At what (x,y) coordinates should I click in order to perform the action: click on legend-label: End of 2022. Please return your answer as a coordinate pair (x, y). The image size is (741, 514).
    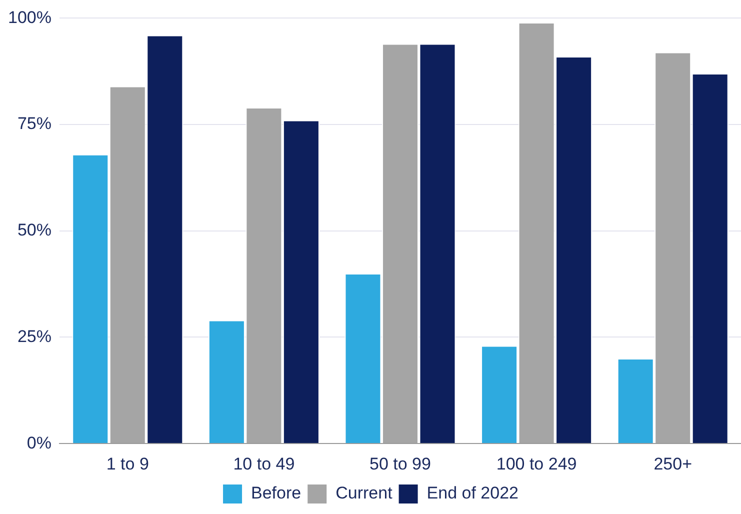
    Looking at the image, I should click on (472, 493).